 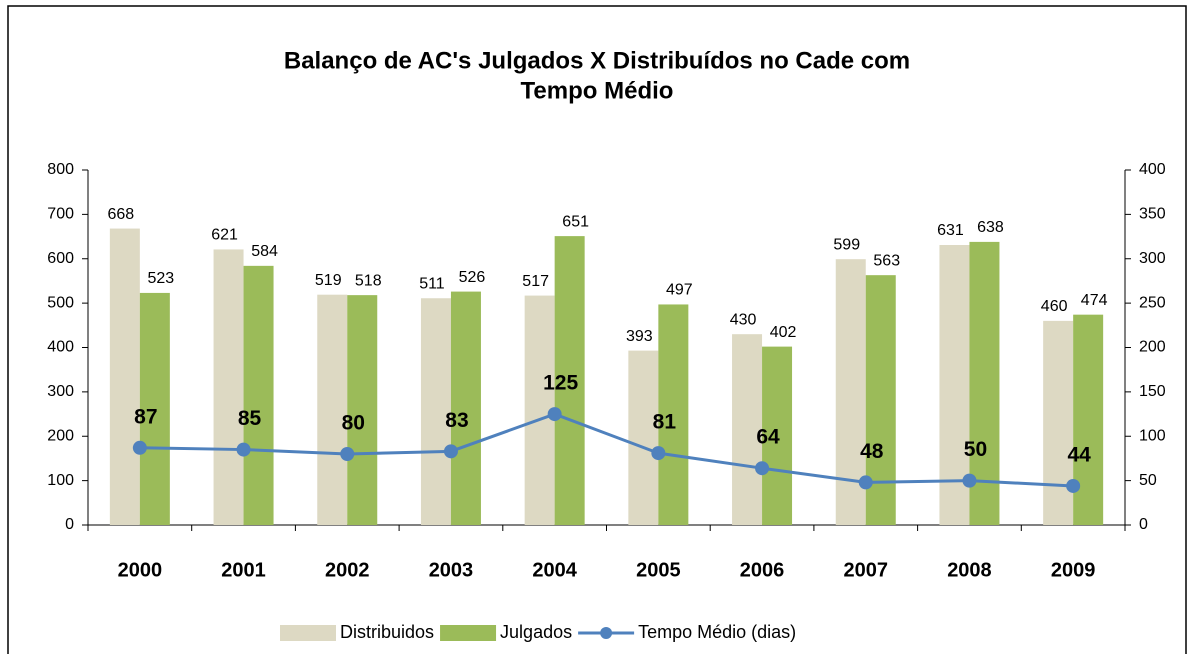 What do you see at coordinates (243, 570) in the screenshot?
I see `x-tick-label: 2001` at bounding box center [243, 570].